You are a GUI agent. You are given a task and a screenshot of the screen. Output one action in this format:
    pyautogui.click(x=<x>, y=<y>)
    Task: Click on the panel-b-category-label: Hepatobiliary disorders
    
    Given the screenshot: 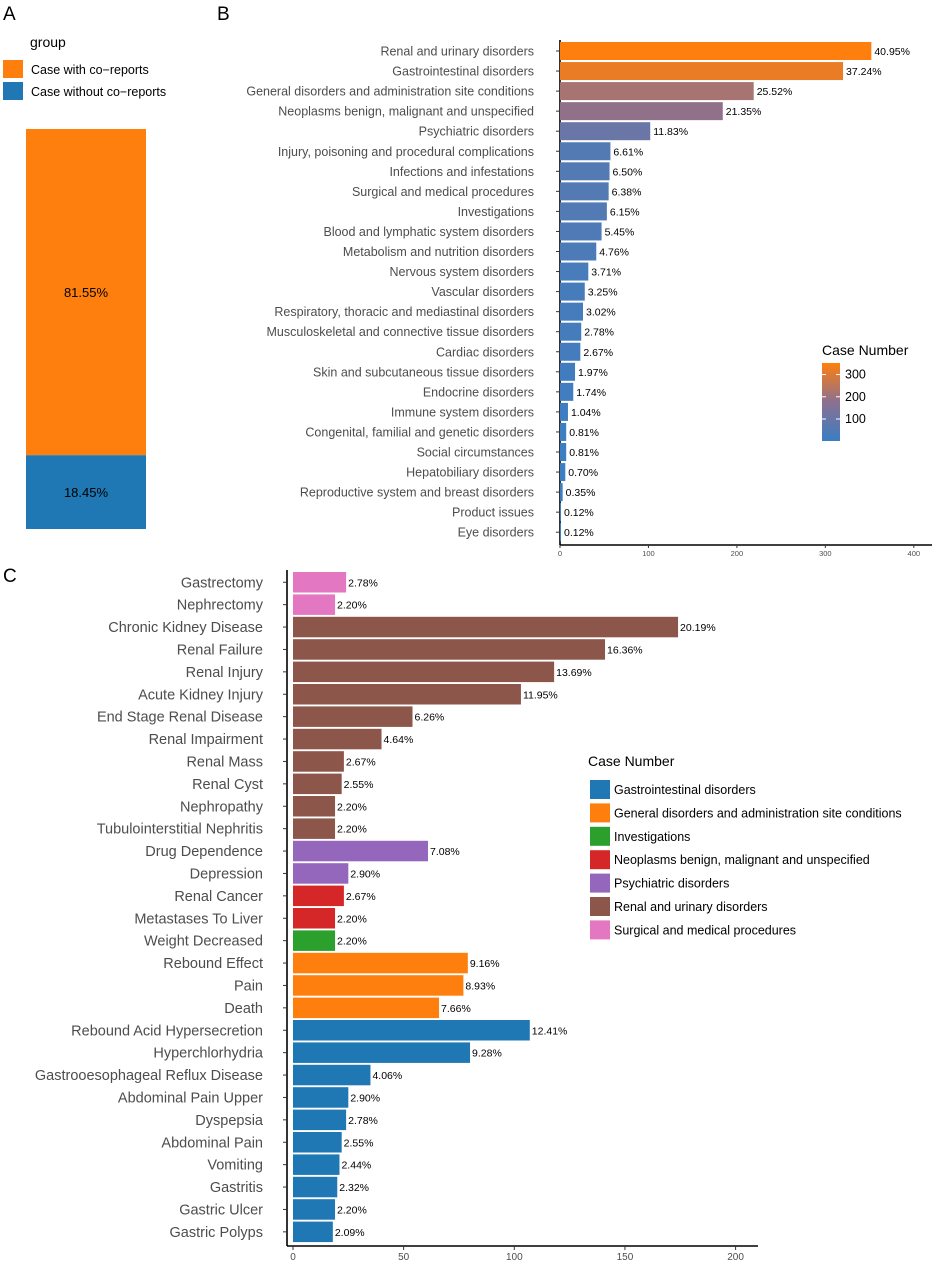 What is the action you would take?
    pyautogui.click(x=470, y=473)
    